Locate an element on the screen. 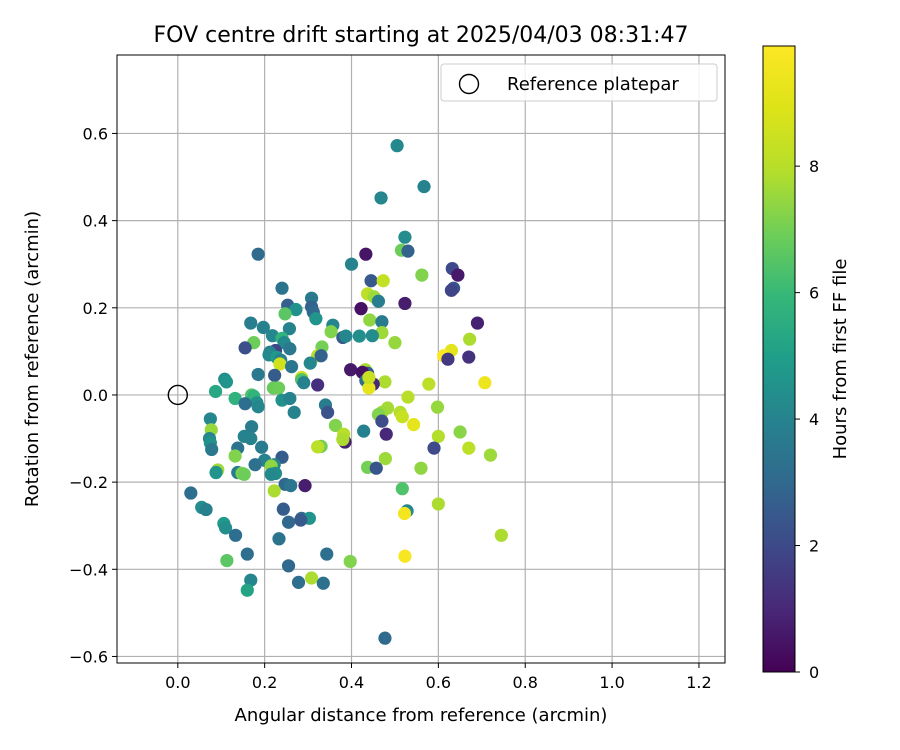 The width and height of the screenshot is (900, 750). colorbar-tick-label: 0 is located at coordinates (814, 672).